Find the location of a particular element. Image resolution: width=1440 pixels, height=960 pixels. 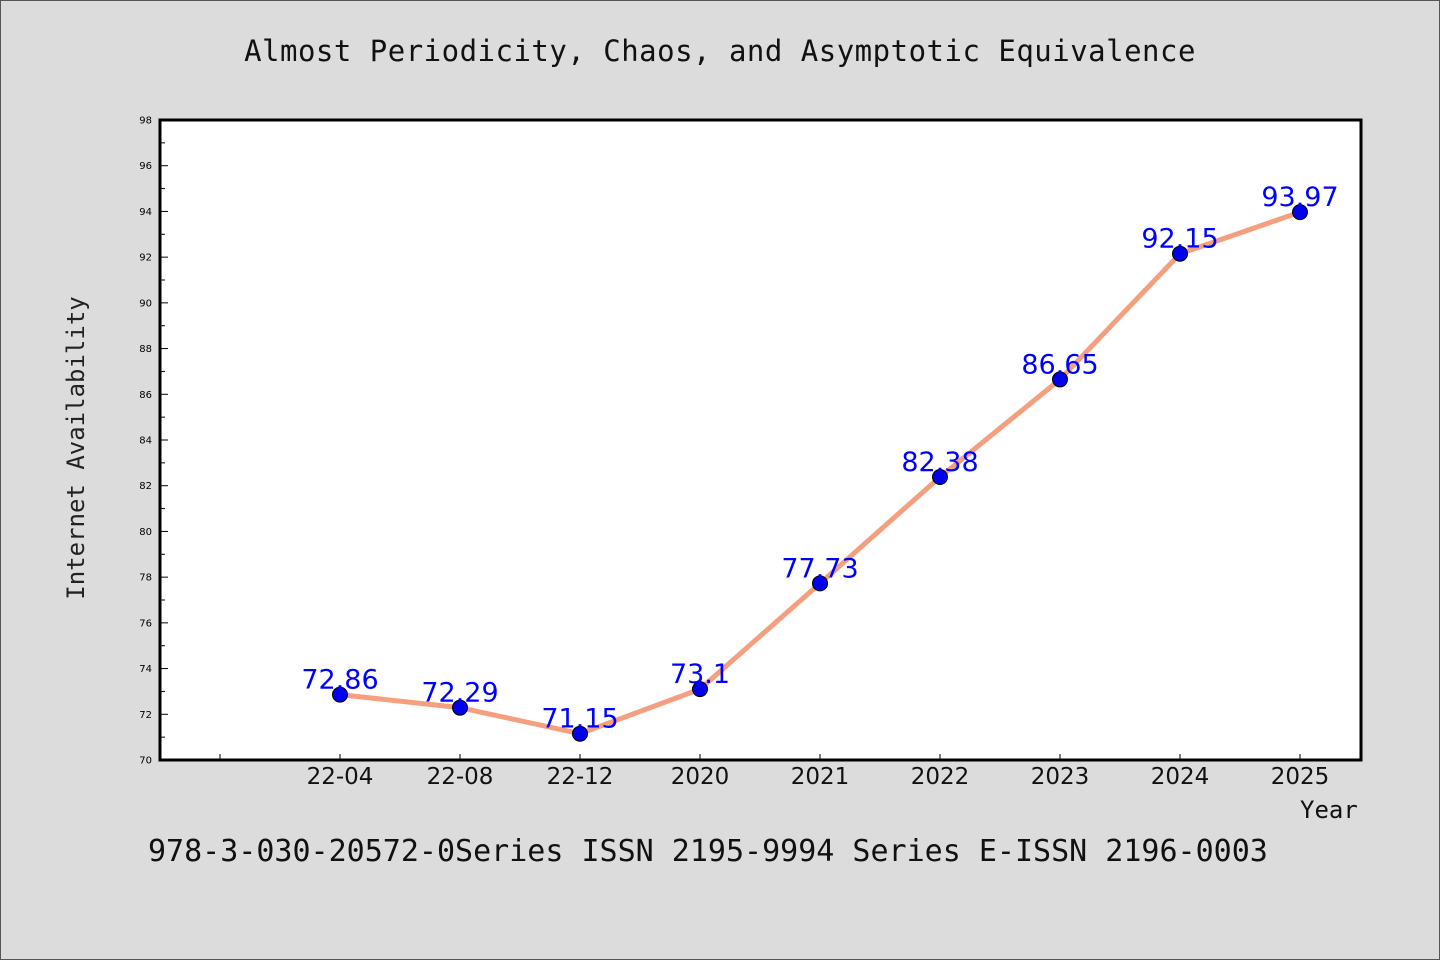

y-tick-label: 92 is located at coordinates (145, 258).